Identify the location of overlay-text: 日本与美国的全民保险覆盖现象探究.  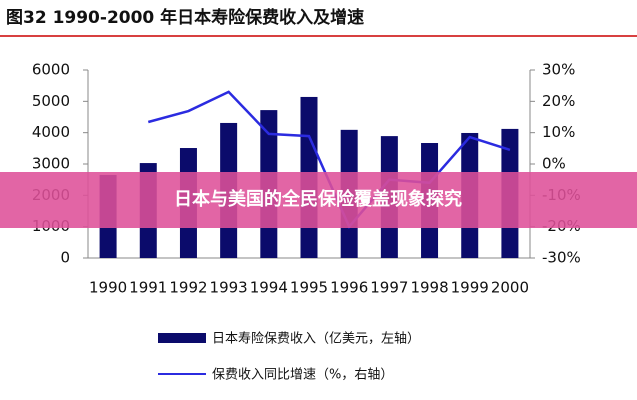
(318, 199).